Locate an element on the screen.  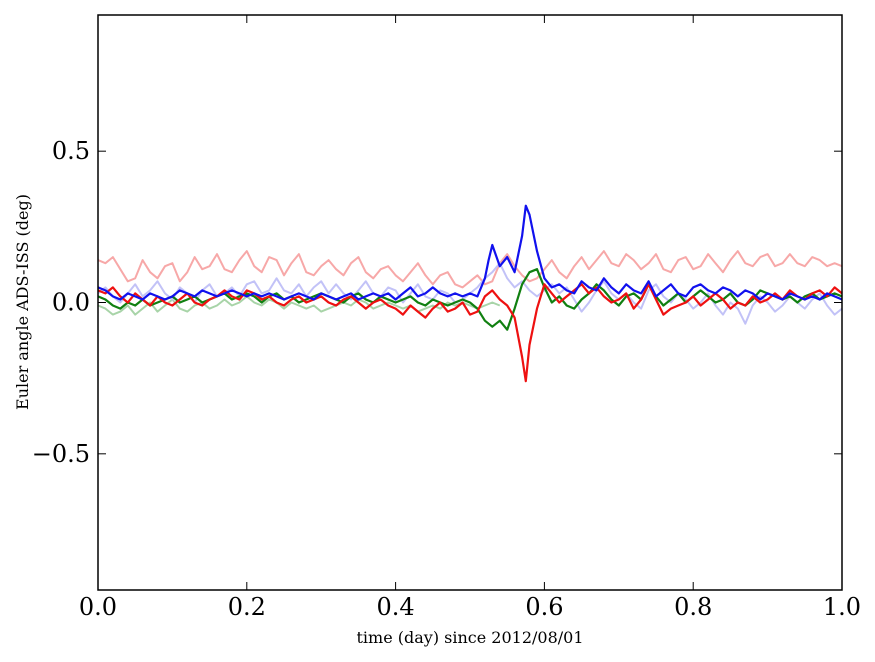
y-tick-label-0: −0.5 is located at coordinates (61, 454).